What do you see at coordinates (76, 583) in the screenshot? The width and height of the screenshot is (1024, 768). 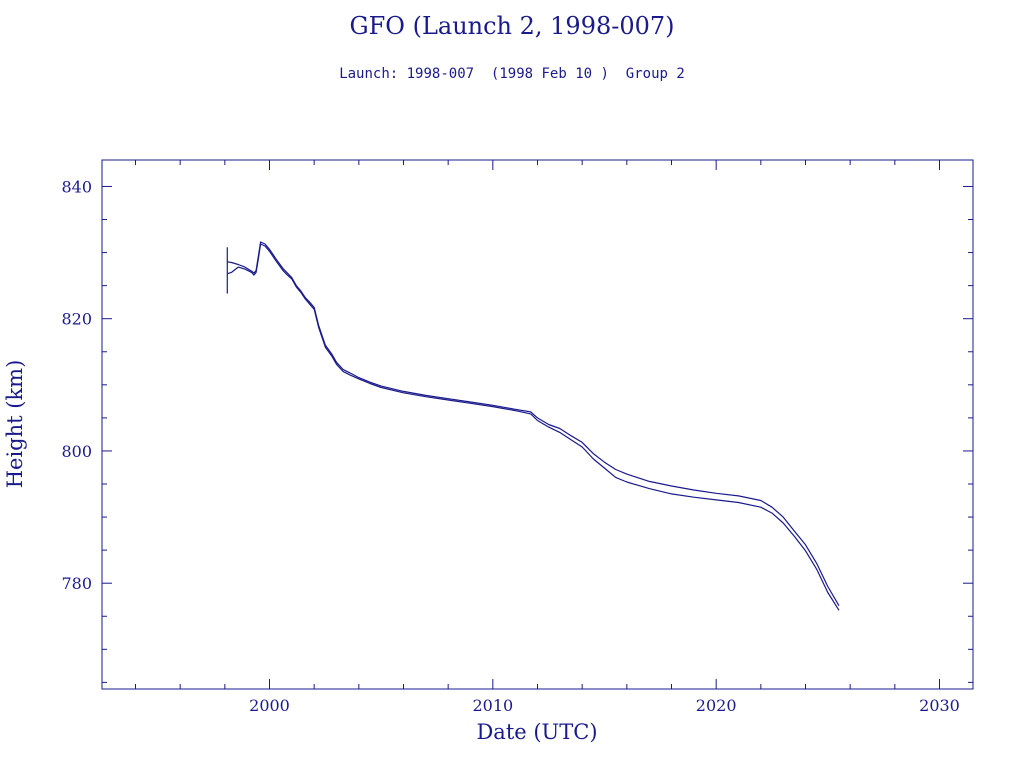 I see `y-tick-label: 780` at bounding box center [76, 583].